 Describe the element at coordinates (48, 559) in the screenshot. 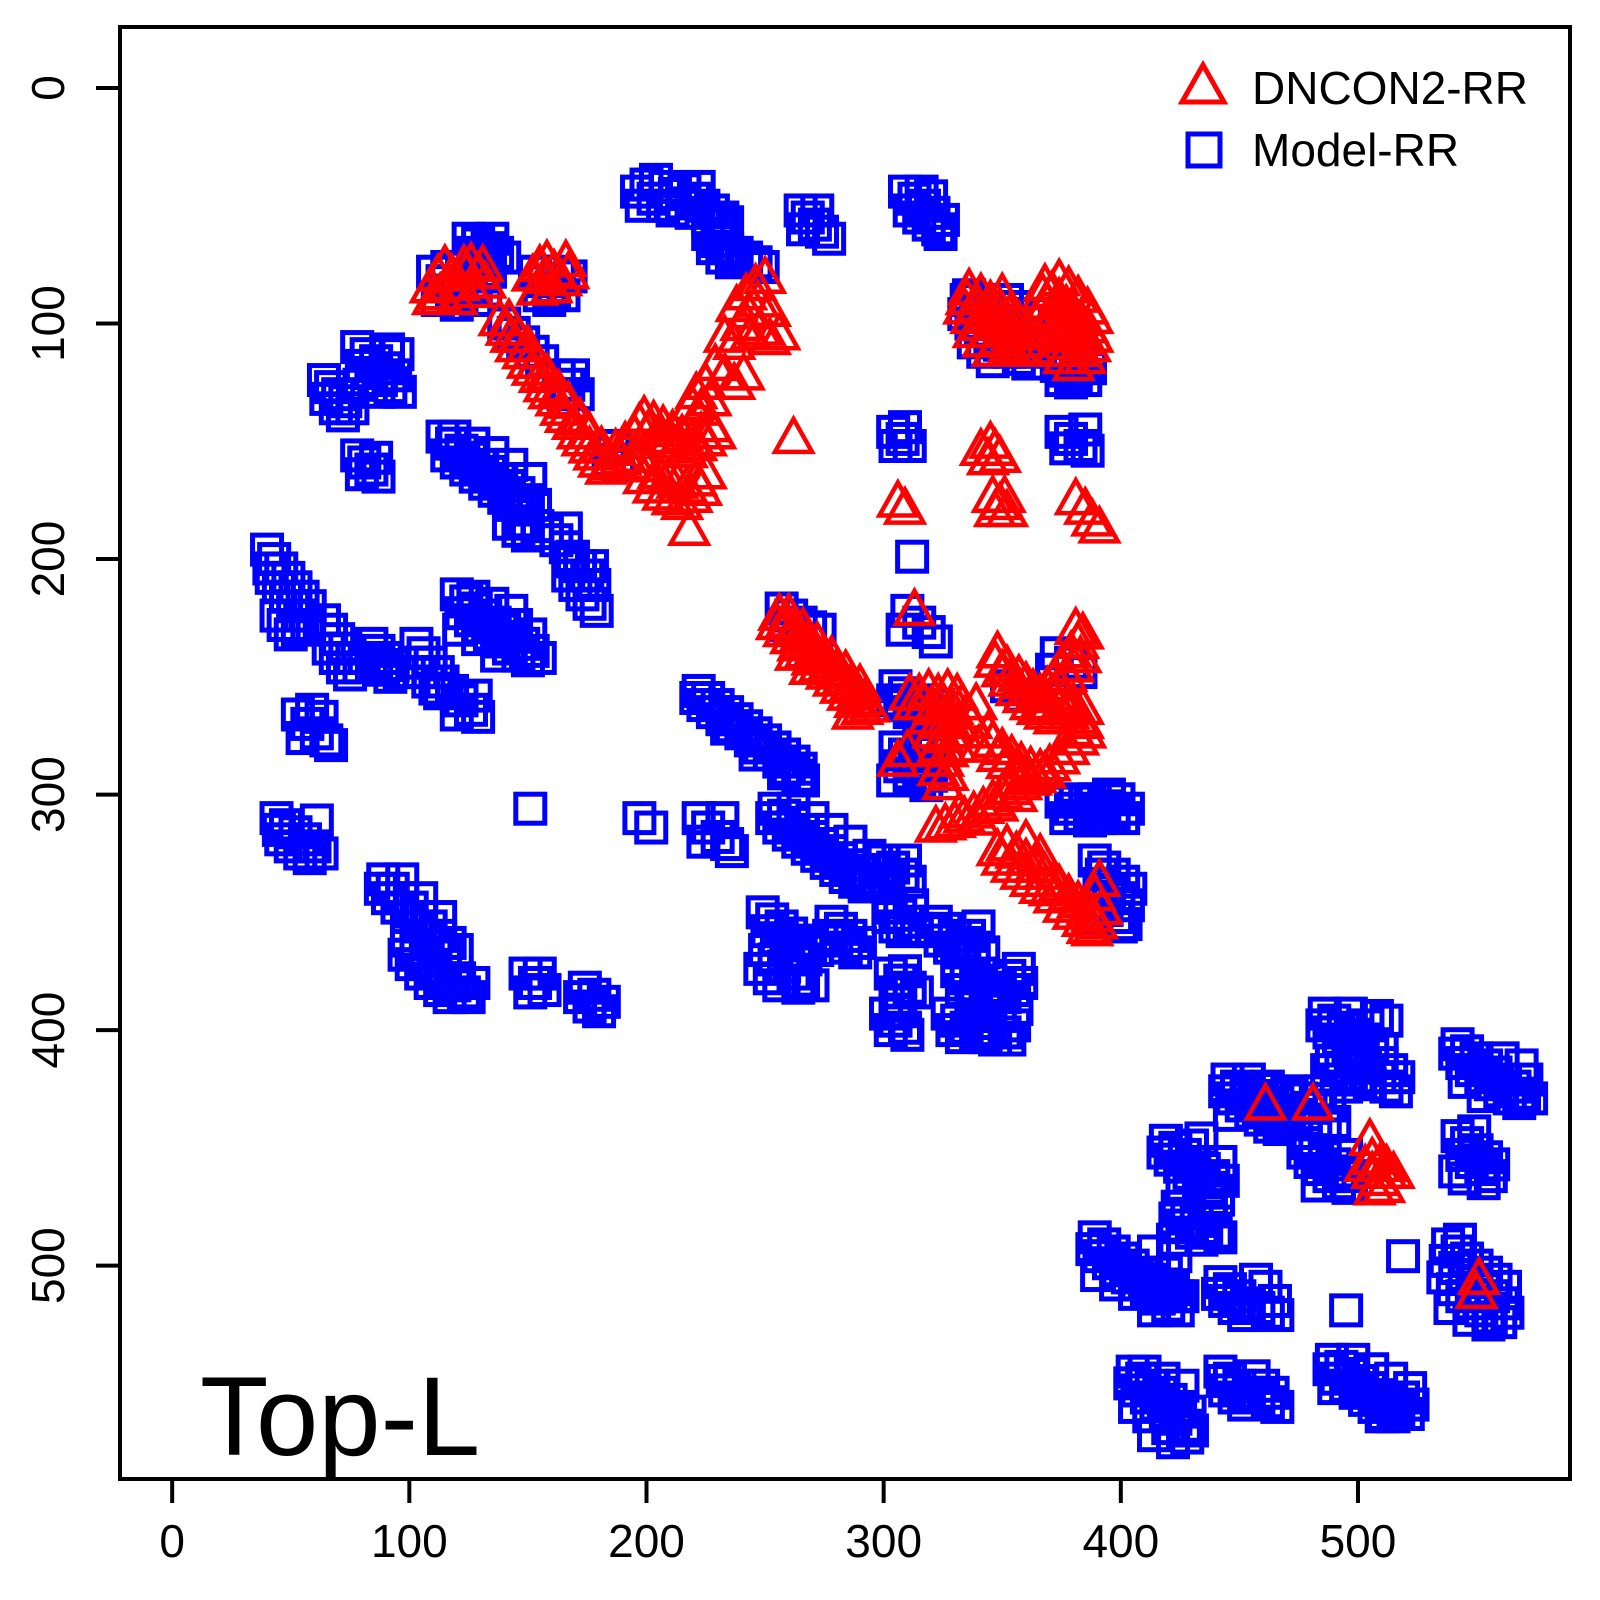

I see `y-tick-label: 200` at that location.